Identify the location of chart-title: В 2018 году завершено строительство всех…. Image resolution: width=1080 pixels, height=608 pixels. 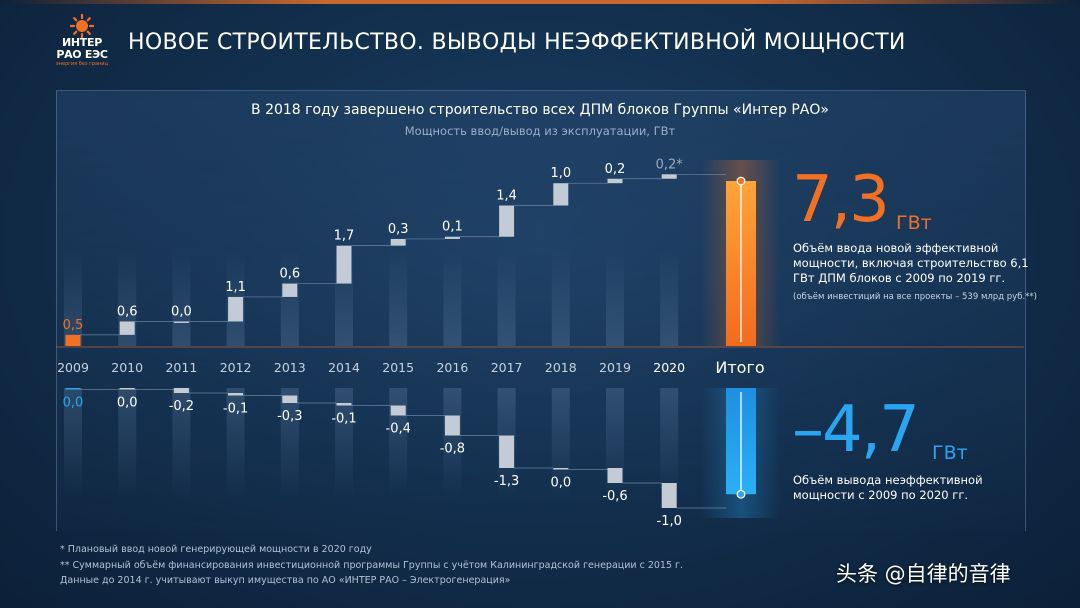
(540, 110).